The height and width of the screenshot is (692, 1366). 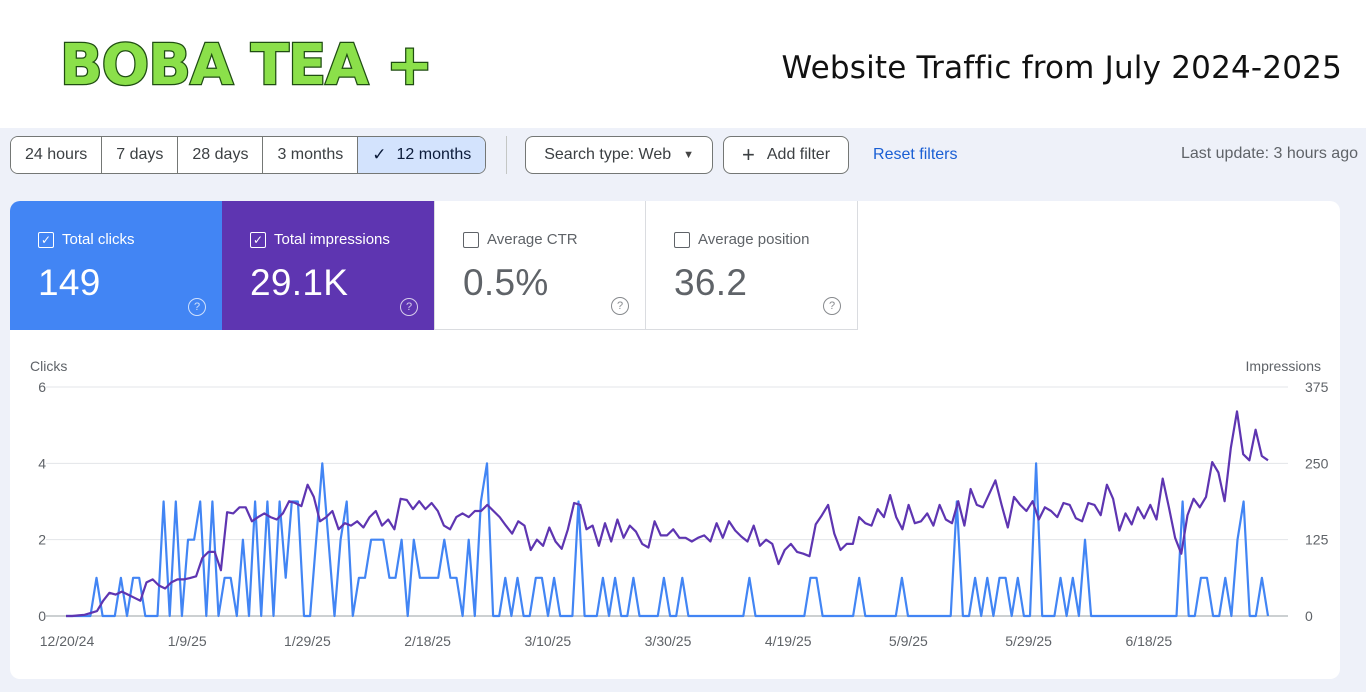 What do you see at coordinates (506, 282) in the screenshot?
I see `metric-value: 0.5%` at bounding box center [506, 282].